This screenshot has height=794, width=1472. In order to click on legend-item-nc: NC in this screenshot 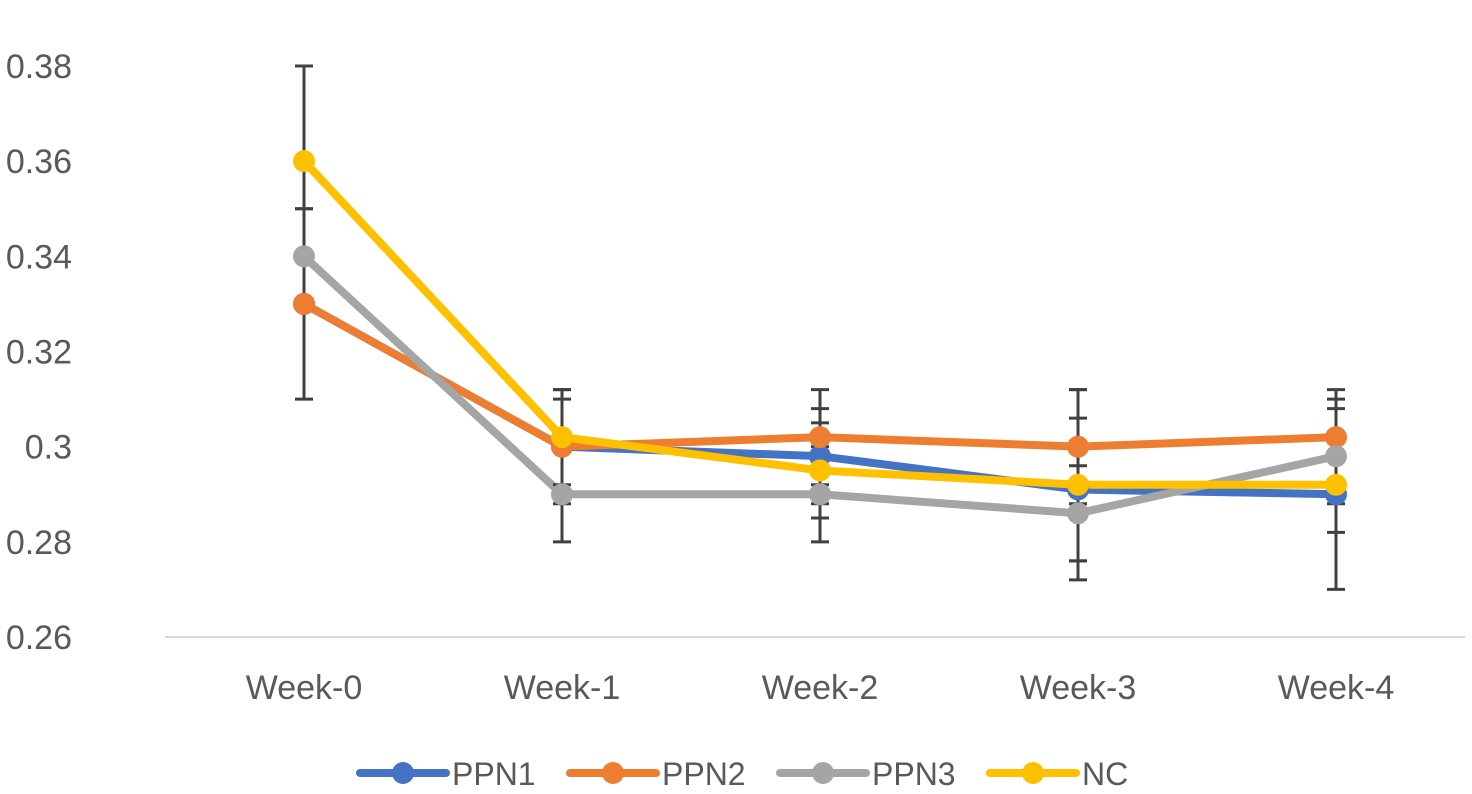, I will do `click(1057, 774)`.